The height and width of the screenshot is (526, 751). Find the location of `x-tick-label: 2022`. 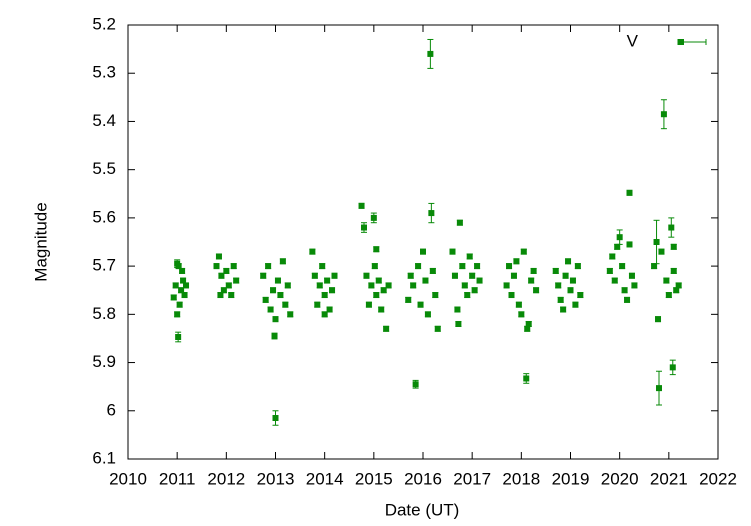

x-tick-label: 2022 is located at coordinates (718, 478).